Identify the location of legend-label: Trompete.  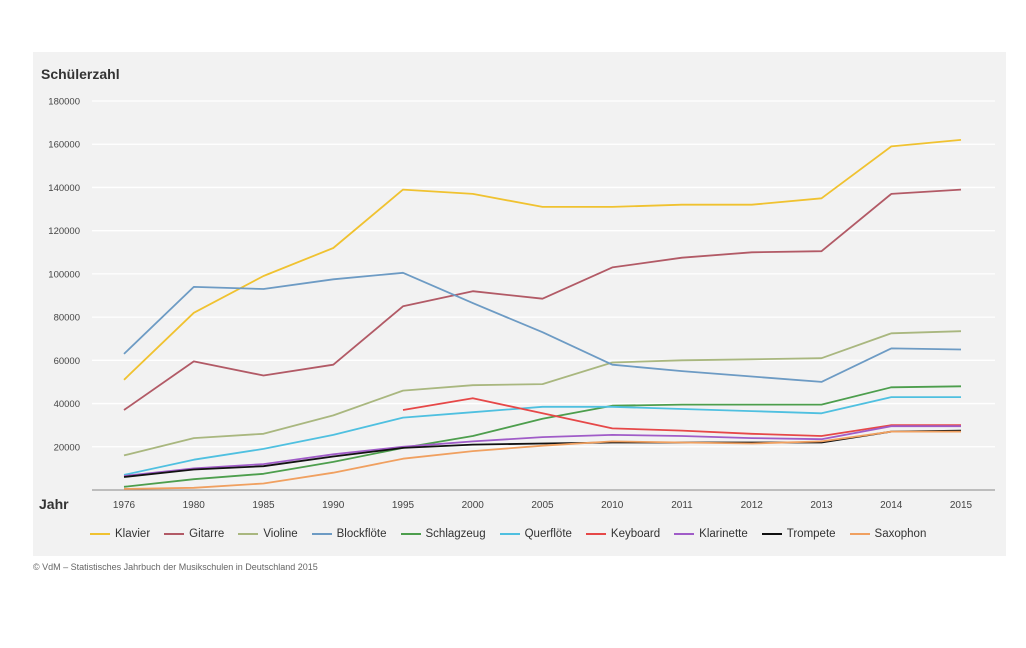
(811, 534).